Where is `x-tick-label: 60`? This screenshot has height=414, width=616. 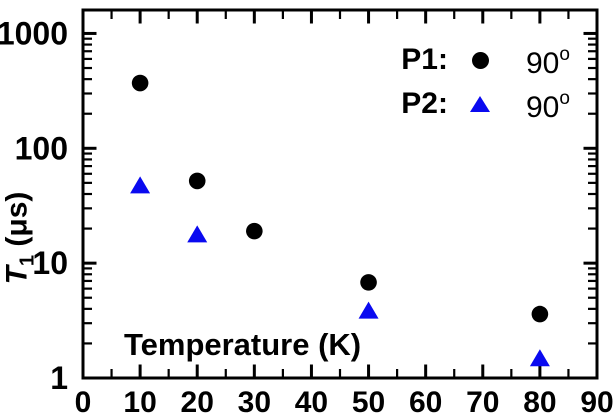 x-tick-label: 60 is located at coordinates (425, 400).